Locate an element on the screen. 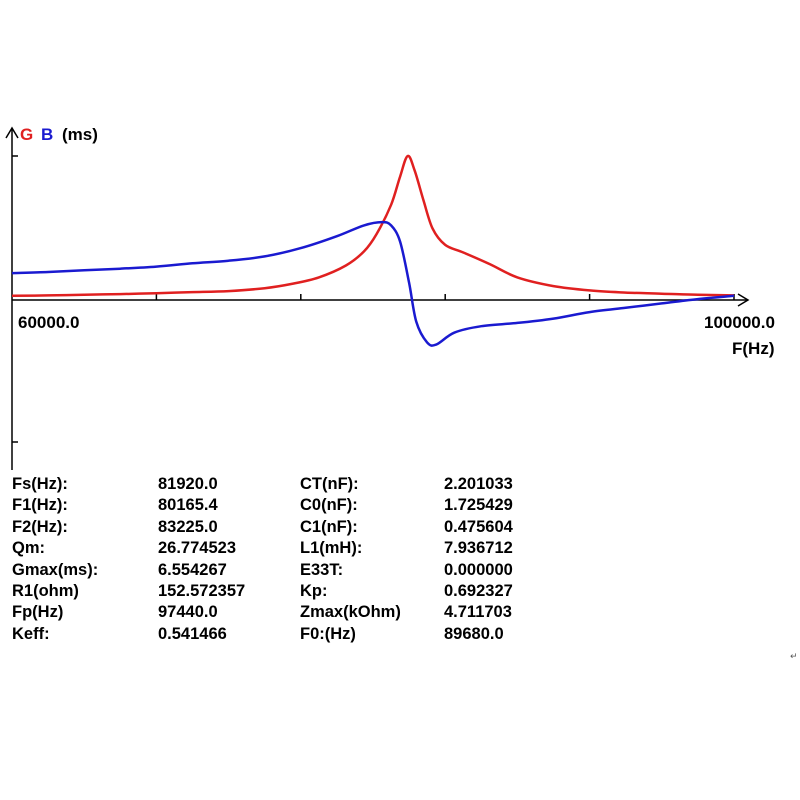 This screenshot has height=800, width=800. param-value: 0.541466 is located at coordinates (192, 633).